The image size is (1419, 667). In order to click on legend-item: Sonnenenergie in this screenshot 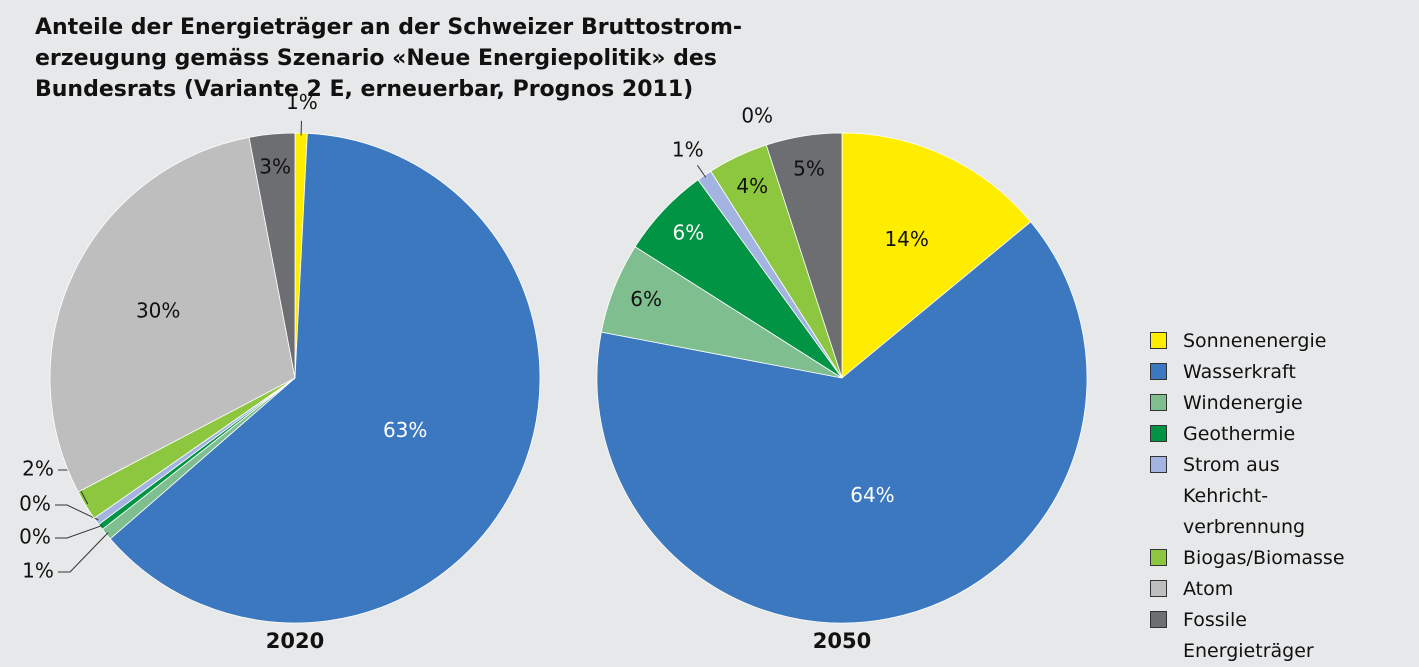, I will do `click(1257, 341)`.